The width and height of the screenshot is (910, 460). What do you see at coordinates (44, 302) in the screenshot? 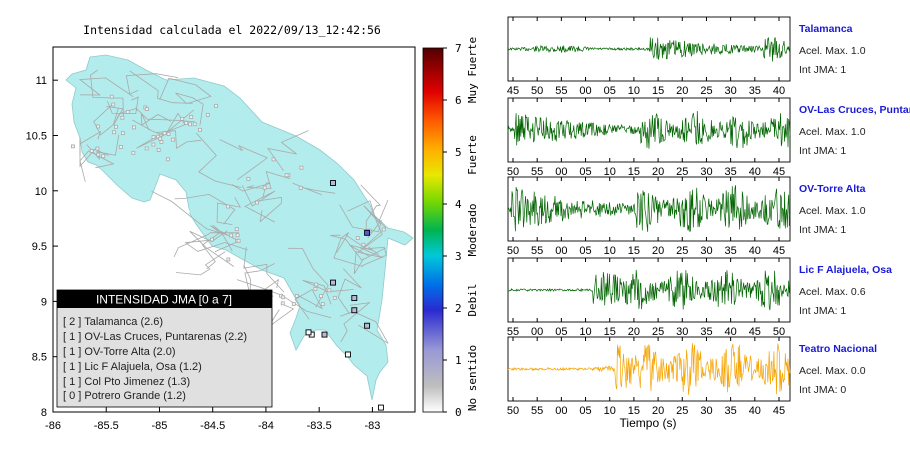
I see `map-y-tick-label: 9` at bounding box center [44, 302].